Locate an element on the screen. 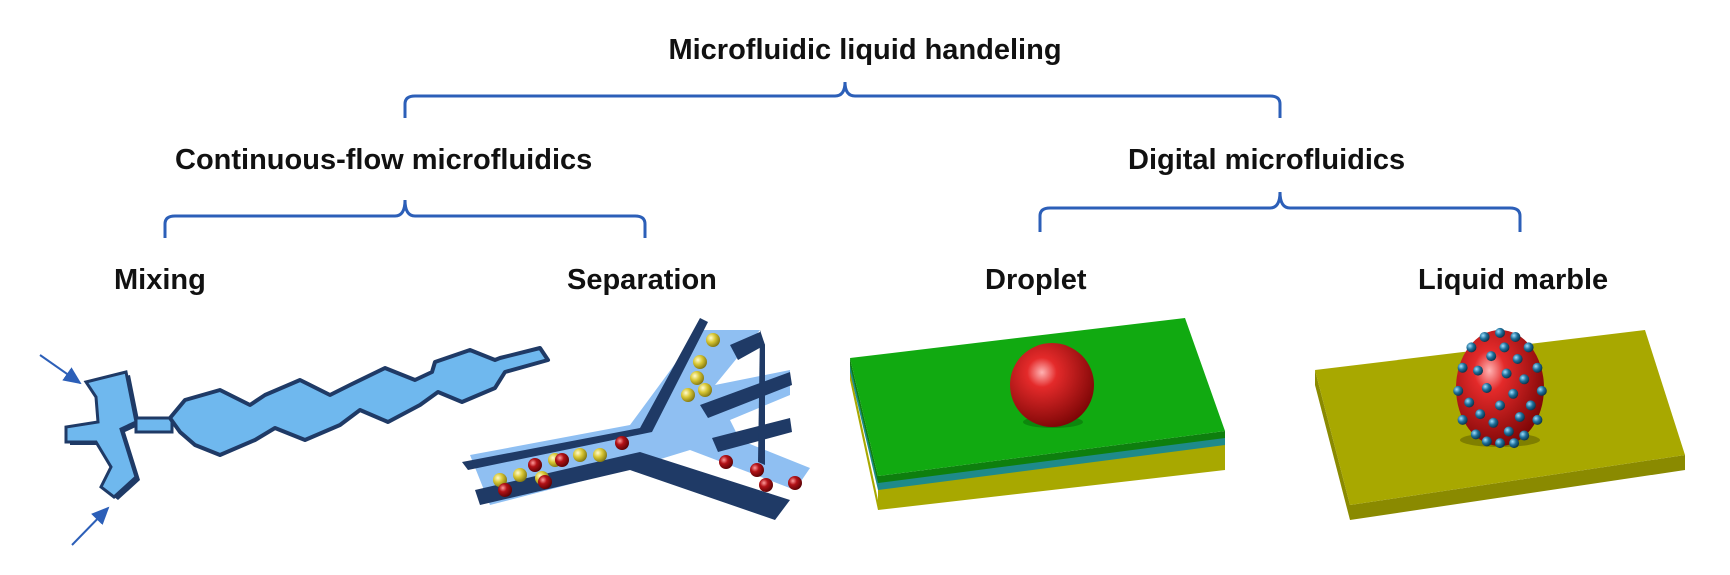  digital-bracket is located at coordinates (1280, 211).